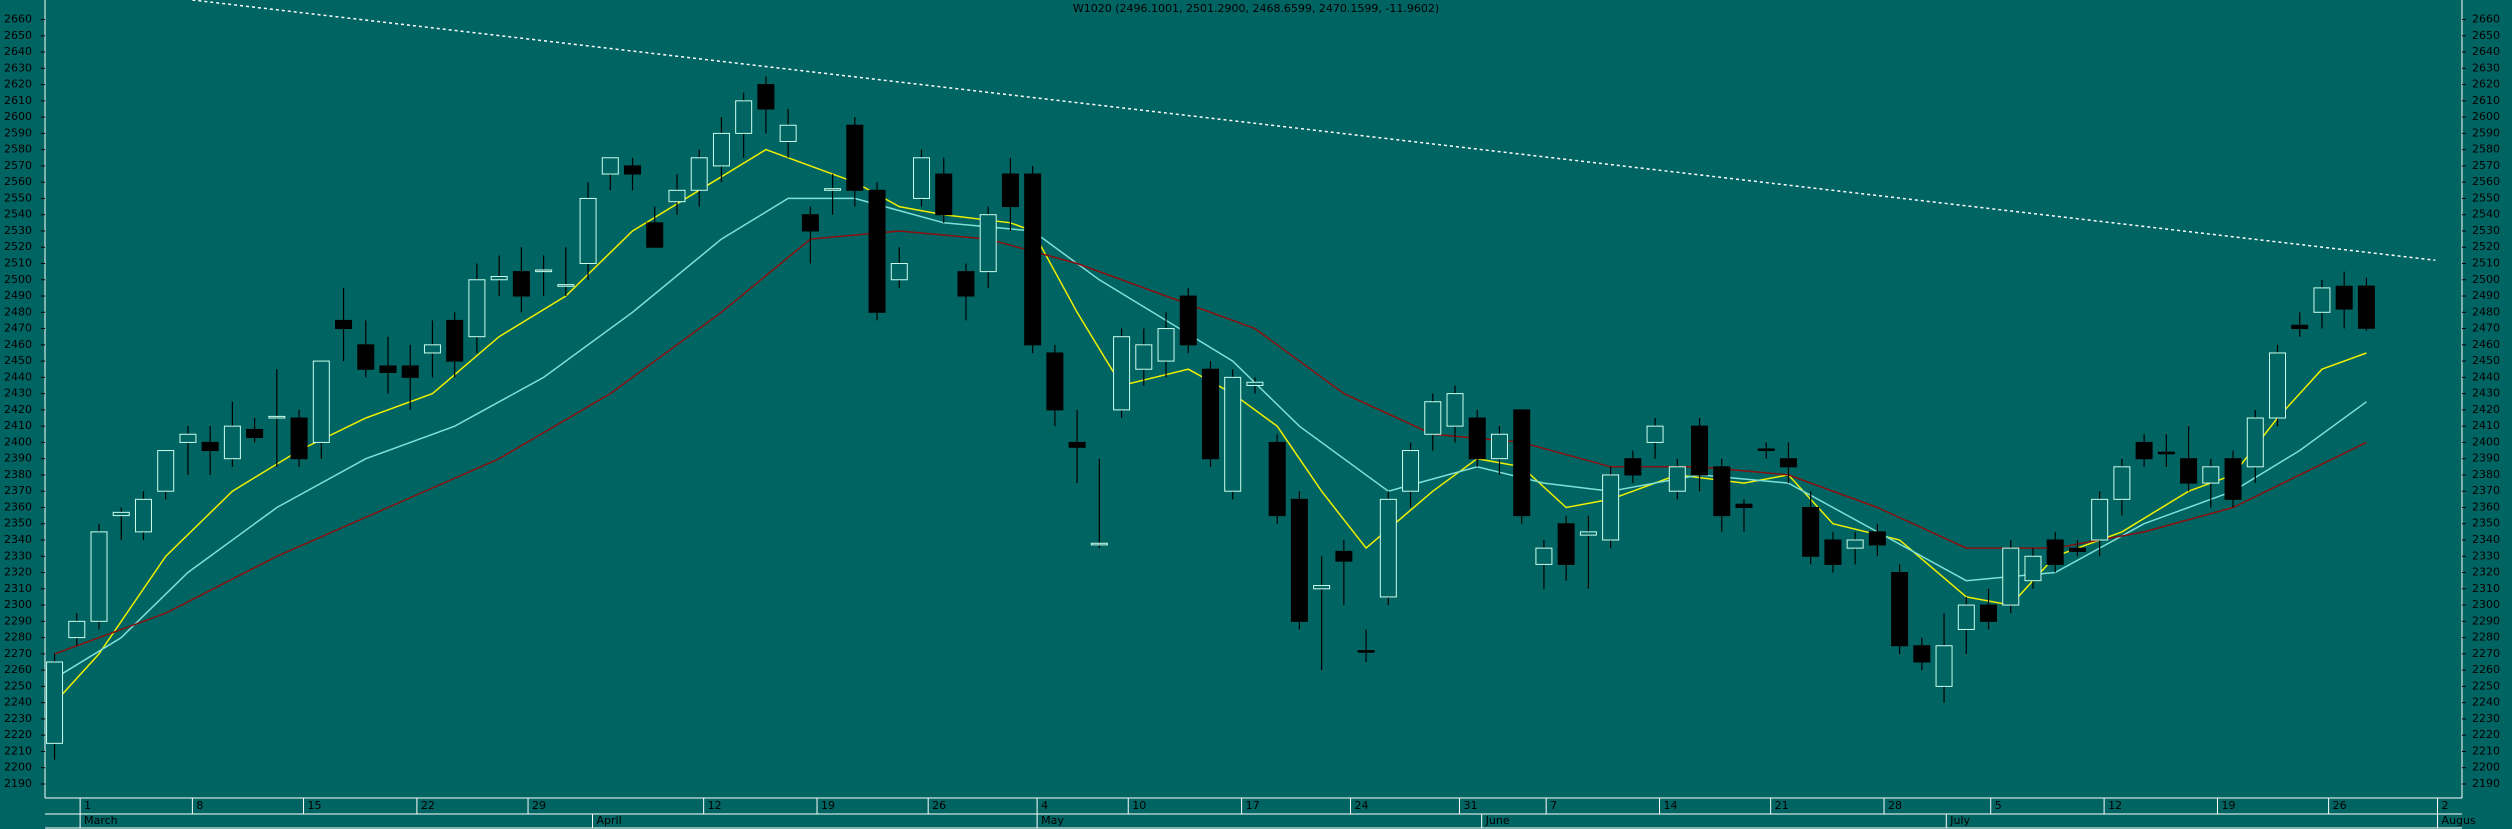 This screenshot has width=2512, height=829. Describe the element at coordinates (539, 805) in the screenshot. I see `x-tick-label: 29` at that location.